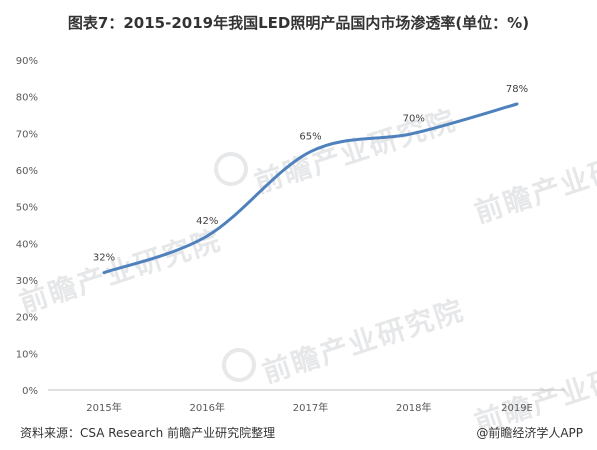  I want to click on y-tick-label: 10%, so click(27, 354).